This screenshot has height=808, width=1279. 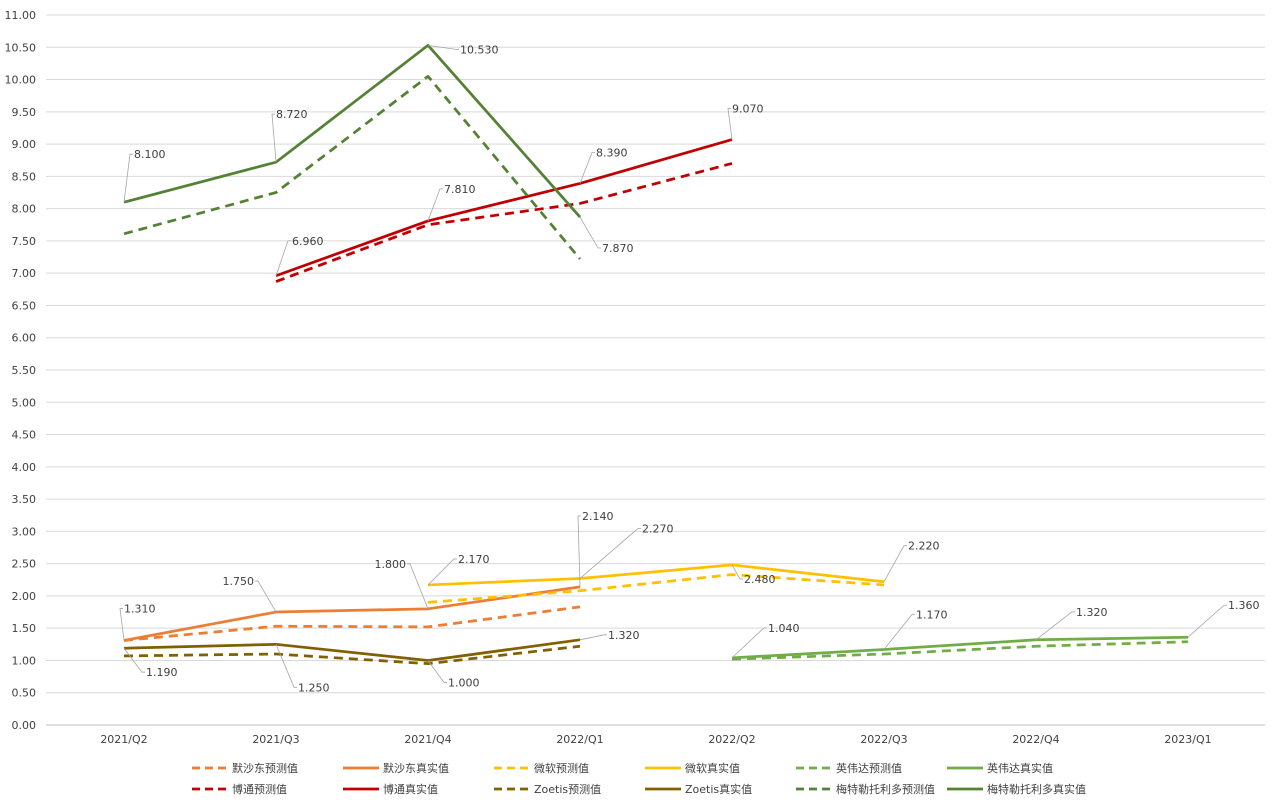 I want to click on legend-label: 博通真实值, so click(x=410, y=789).